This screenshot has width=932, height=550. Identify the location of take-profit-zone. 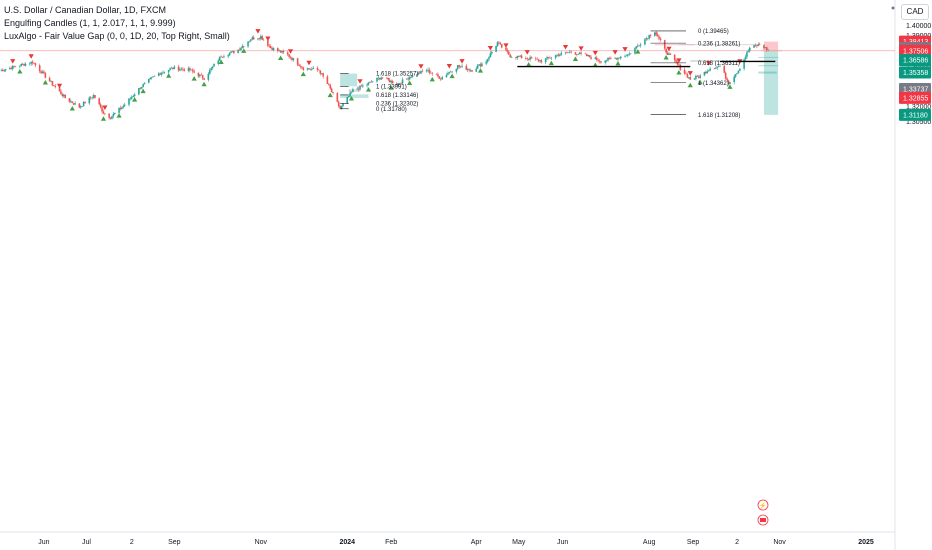
(771, 82).